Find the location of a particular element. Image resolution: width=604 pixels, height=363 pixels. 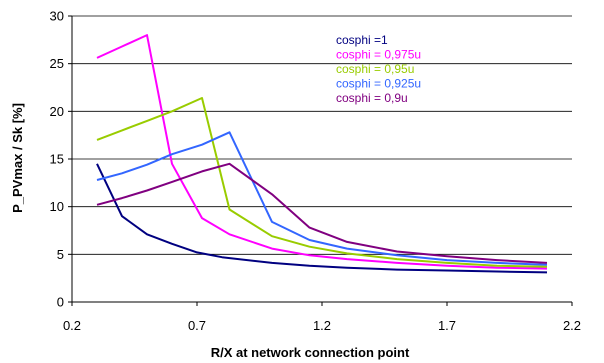

y-tick-label-5: 5 is located at coordinates (60, 254).